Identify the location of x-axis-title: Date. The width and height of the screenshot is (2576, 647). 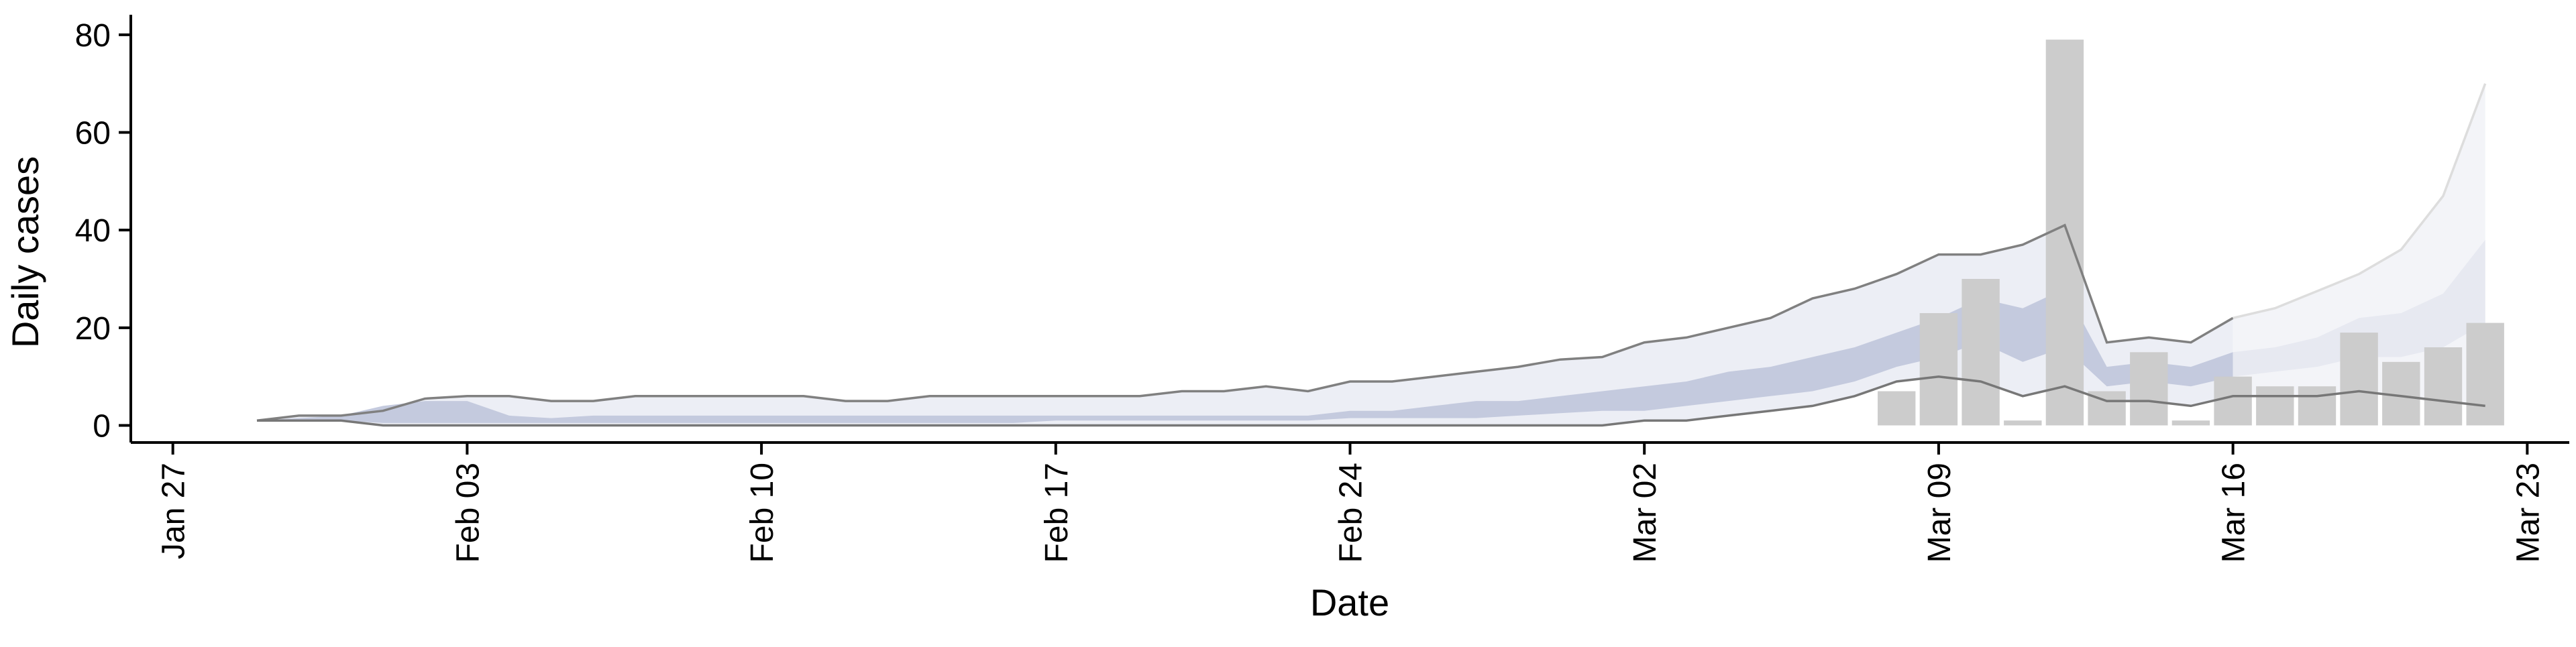
(1349, 602).